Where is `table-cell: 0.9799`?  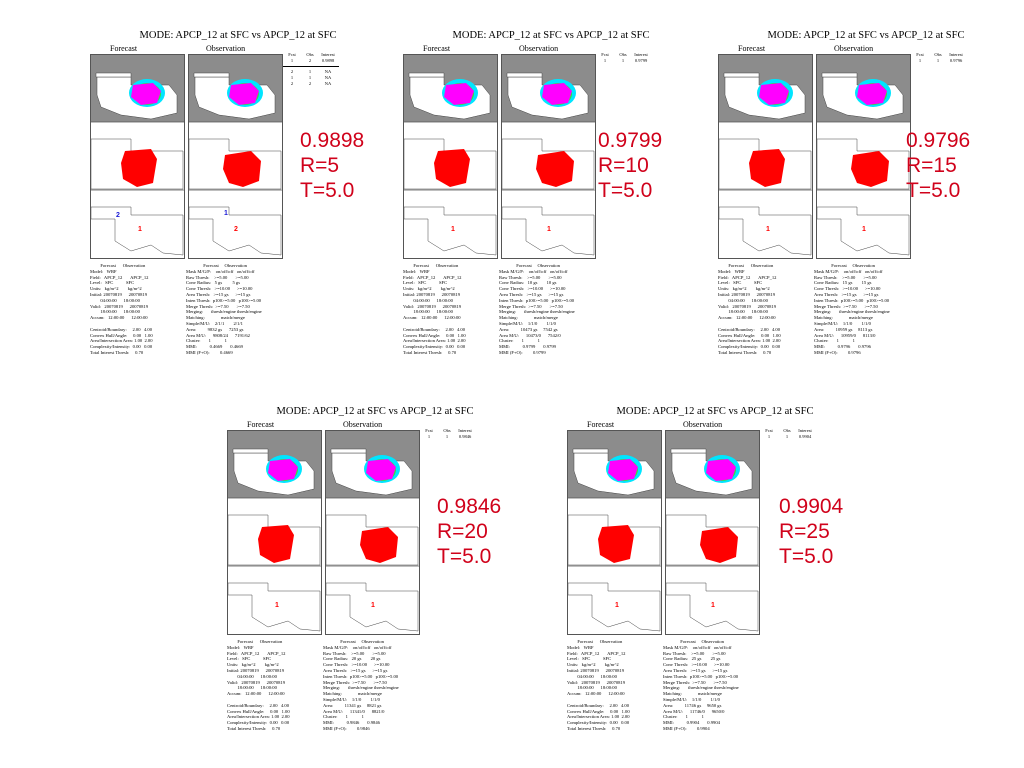 table-cell: 0.9799 is located at coordinates (641, 60).